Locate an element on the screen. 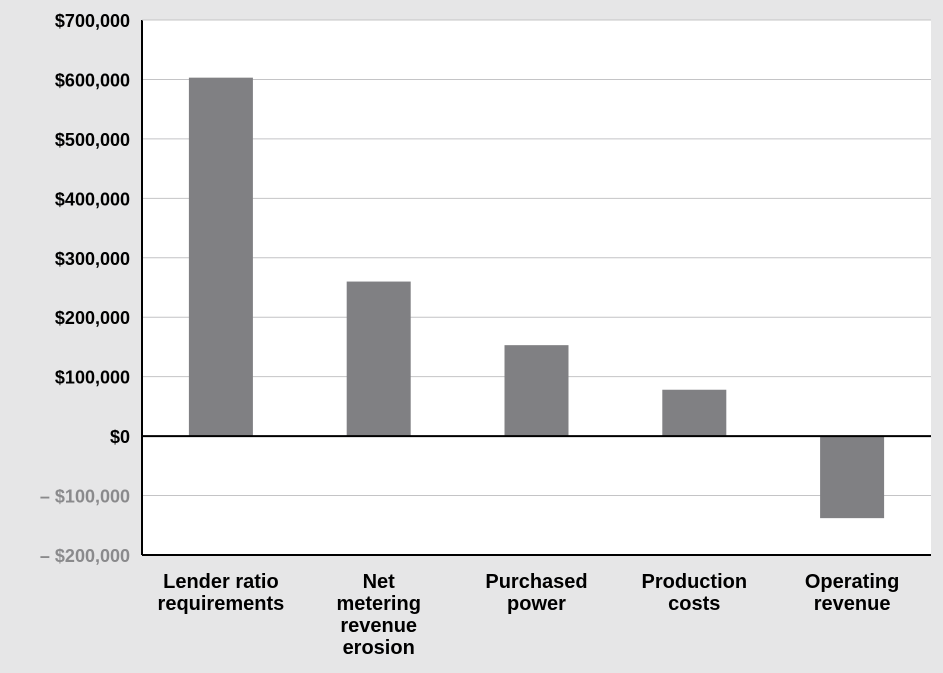  category-label: Net metering revenue erosion is located at coordinates (378, 615).